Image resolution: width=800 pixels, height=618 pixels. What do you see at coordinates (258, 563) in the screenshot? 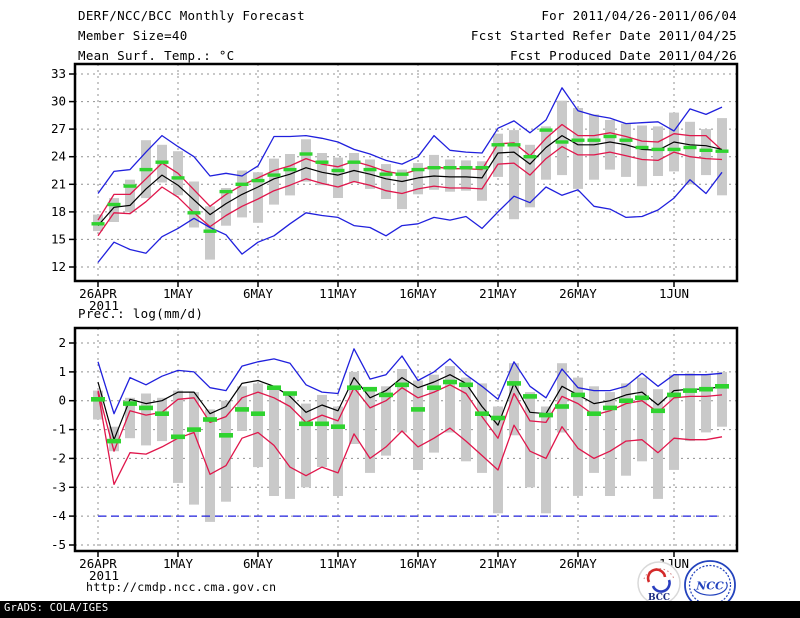
I see `prec-xtick-label: 6MAY` at bounding box center [258, 563].